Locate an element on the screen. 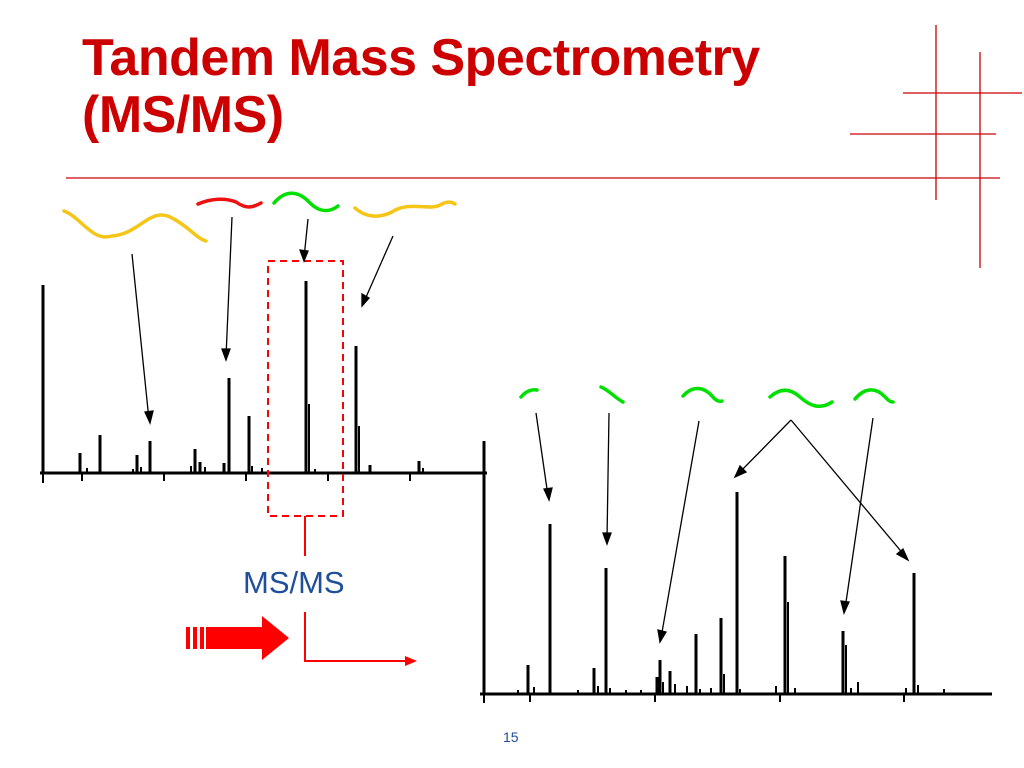  block-arrow-icon is located at coordinates (237, 638).